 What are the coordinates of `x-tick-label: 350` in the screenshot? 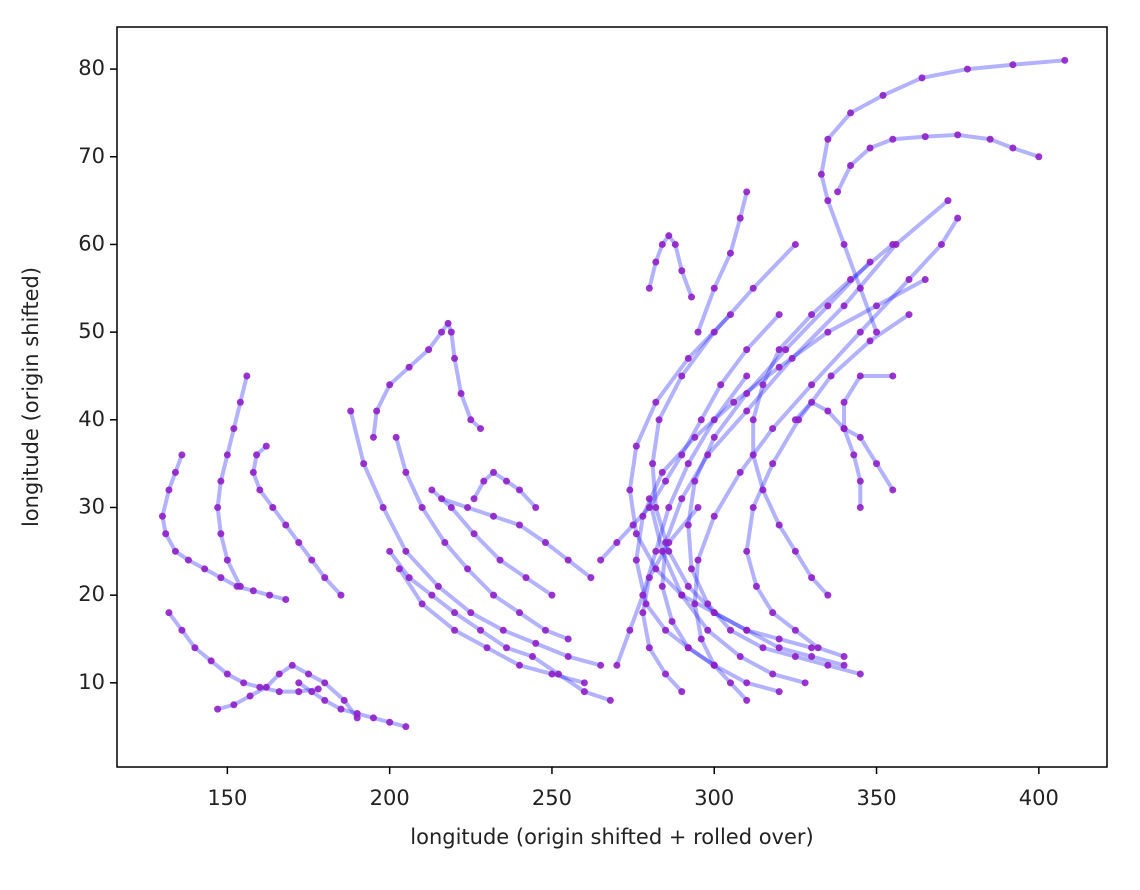 It's located at (876, 798).